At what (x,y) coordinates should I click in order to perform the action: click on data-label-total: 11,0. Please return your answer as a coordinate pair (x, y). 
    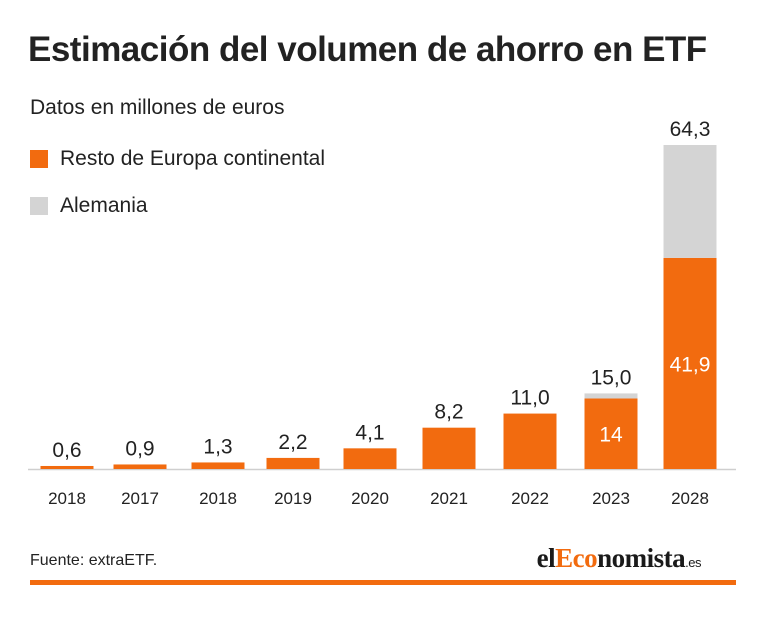
    Looking at the image, I should click on (529, 398).